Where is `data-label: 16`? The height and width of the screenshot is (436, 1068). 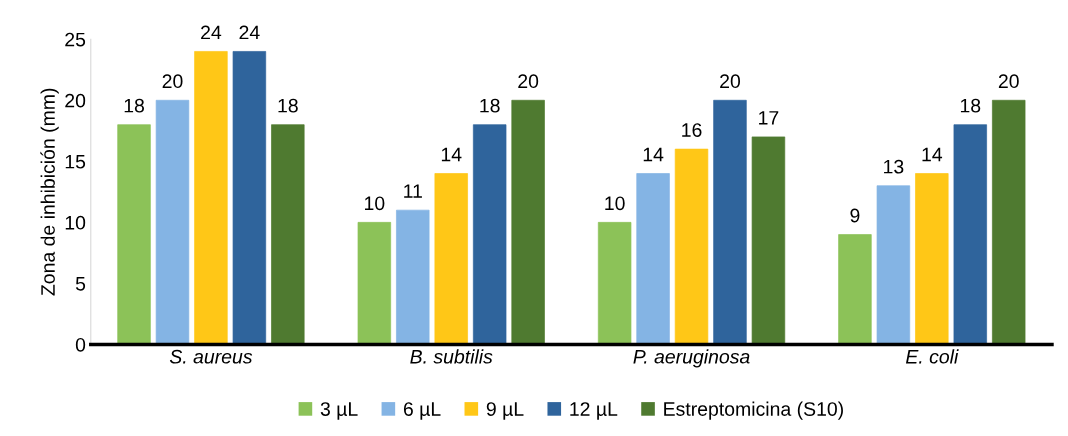 data-label: 16 is located at coordinates (692, 130).